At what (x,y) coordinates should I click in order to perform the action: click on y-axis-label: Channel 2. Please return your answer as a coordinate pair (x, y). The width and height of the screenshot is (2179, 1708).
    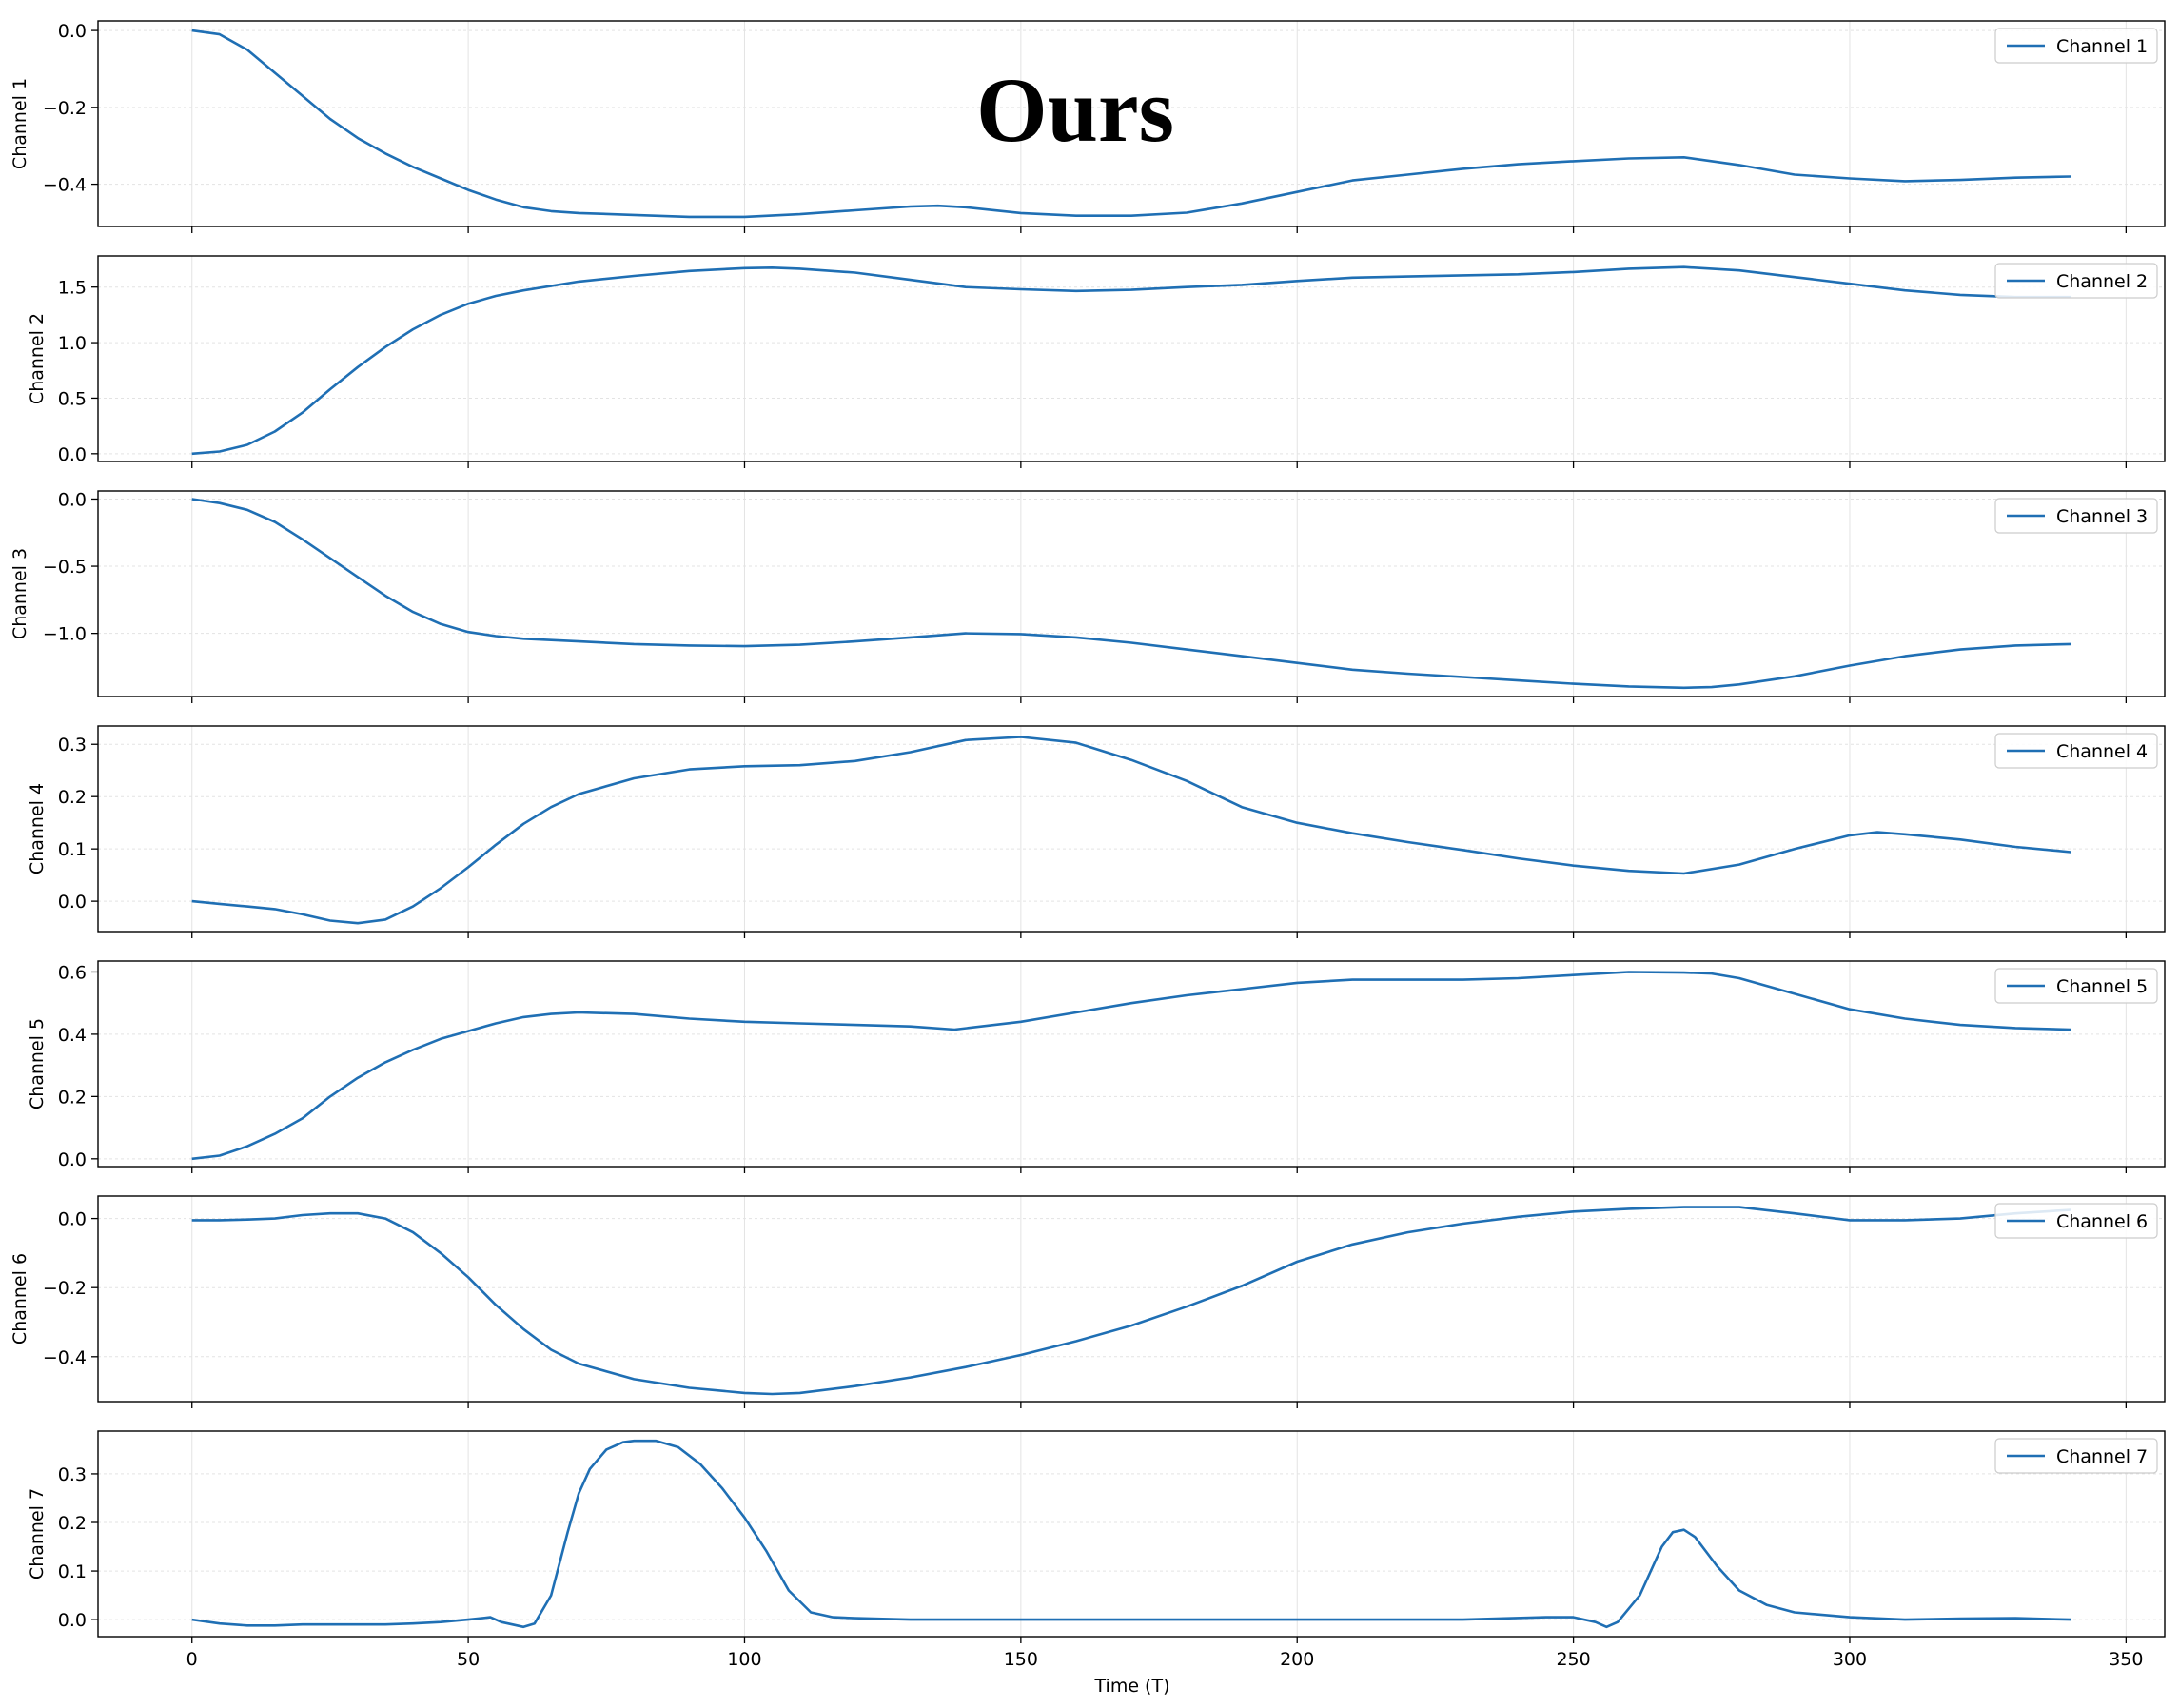
    Looking at the image, I should click on (37, 358).